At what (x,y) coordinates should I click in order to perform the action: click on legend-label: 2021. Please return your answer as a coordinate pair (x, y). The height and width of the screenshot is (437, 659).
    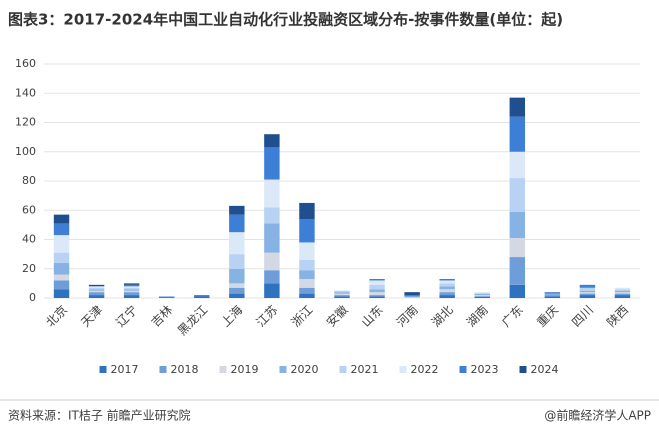
    Looking at the image, I should click on (365, 369).